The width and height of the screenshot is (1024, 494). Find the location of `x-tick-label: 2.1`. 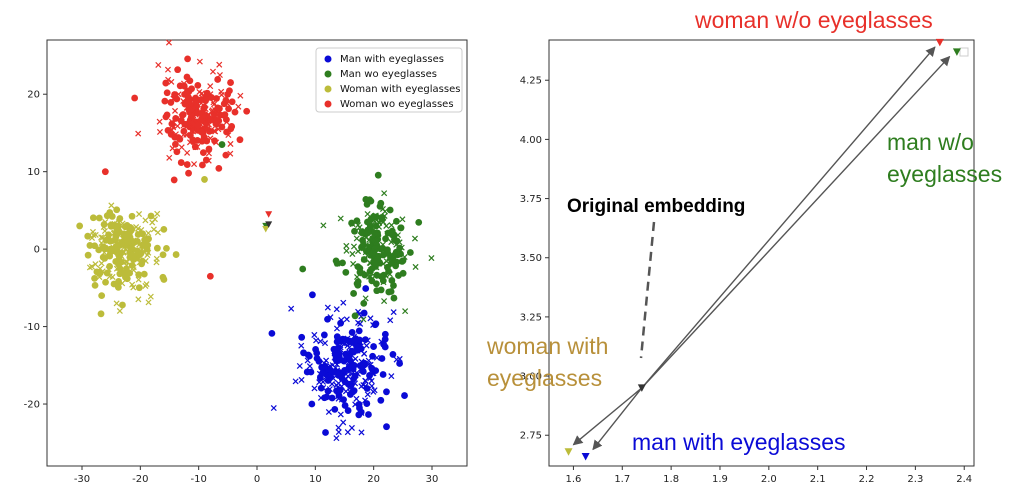

x-tick-label: 2.1 is located at coordinates (818, 479).